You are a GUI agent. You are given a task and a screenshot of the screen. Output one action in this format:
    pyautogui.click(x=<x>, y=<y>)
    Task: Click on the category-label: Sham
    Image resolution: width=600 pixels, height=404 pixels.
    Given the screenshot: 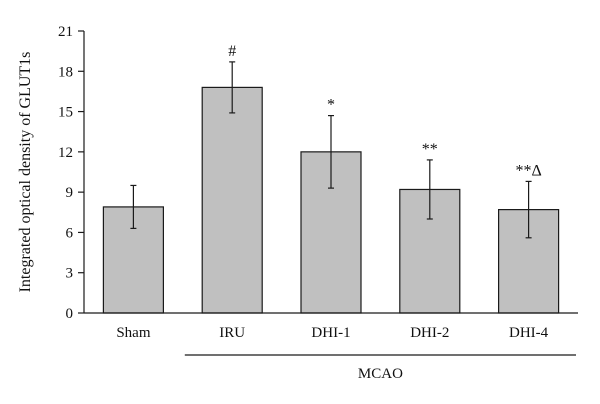 What is the action you would take?
    pyautogui.click(x=133, y=333)
    